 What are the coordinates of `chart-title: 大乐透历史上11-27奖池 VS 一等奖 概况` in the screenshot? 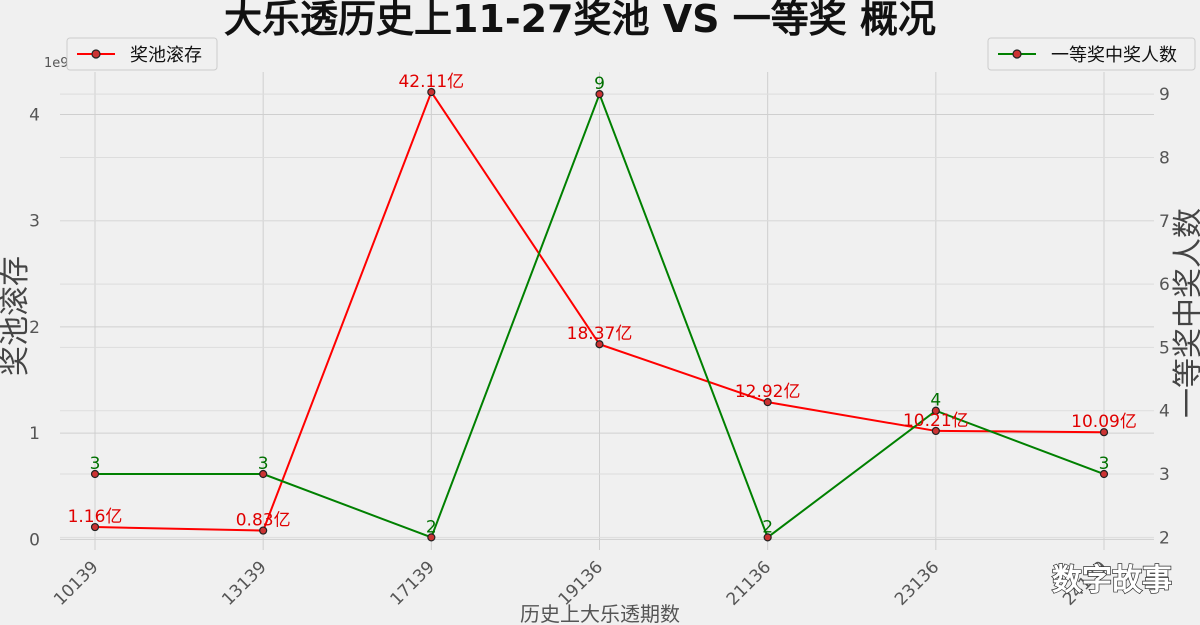 It's located at (580, 20).